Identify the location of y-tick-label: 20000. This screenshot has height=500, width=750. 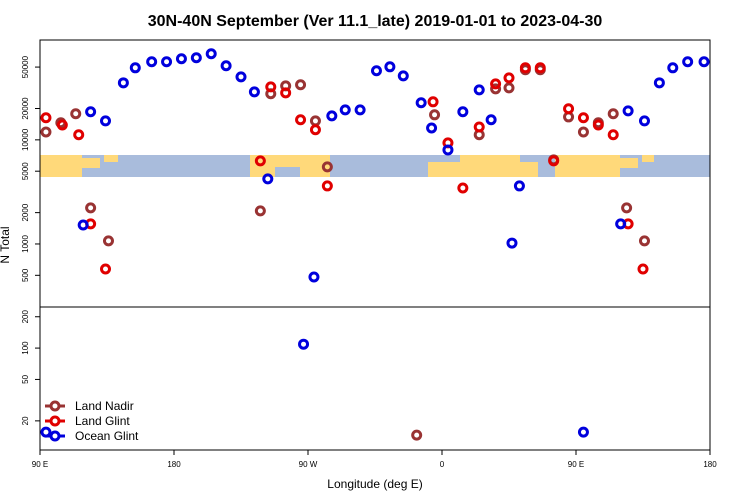
(25, 108).